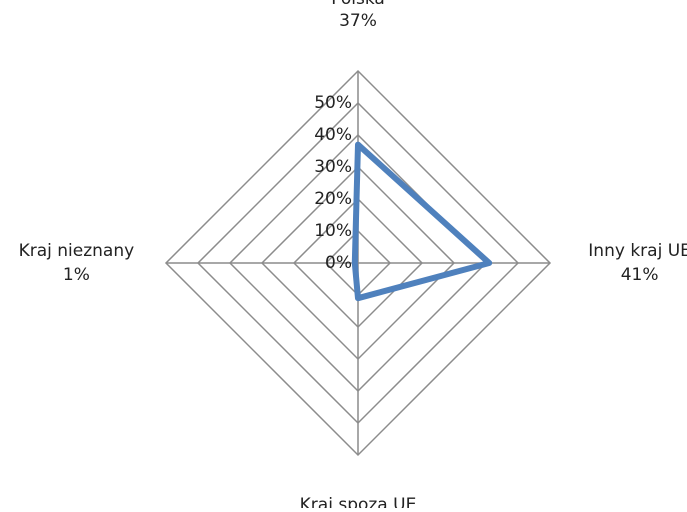  I want to click on r-tick-label: 20%, so click(333, 199).